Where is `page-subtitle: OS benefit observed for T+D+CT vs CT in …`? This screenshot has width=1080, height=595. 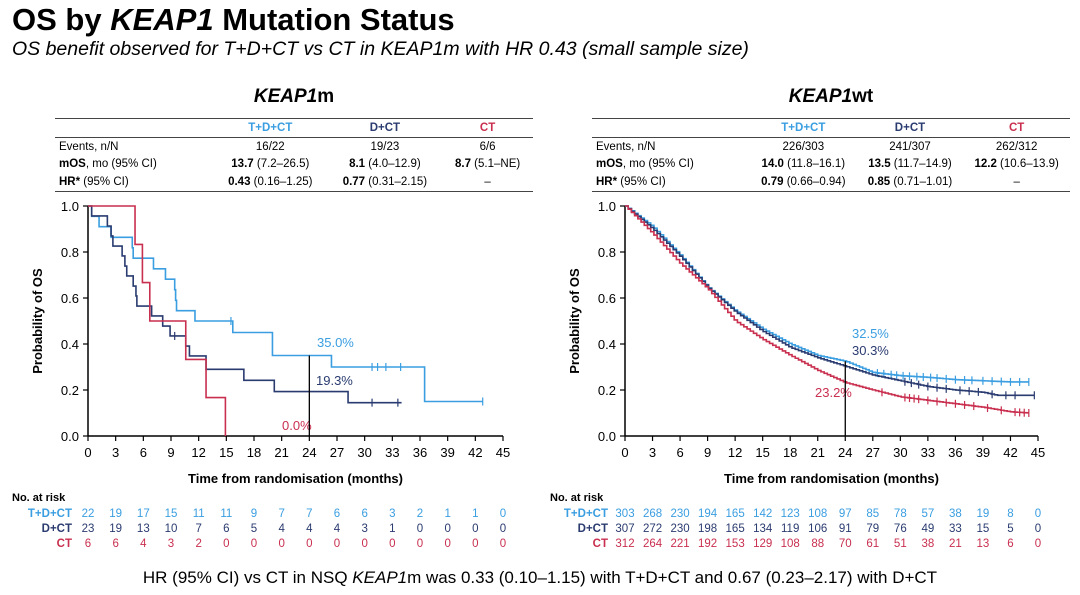
page-subtitle: OS benefit observed for T+D+CT vs CT in … is located at coordinates (380, 49).